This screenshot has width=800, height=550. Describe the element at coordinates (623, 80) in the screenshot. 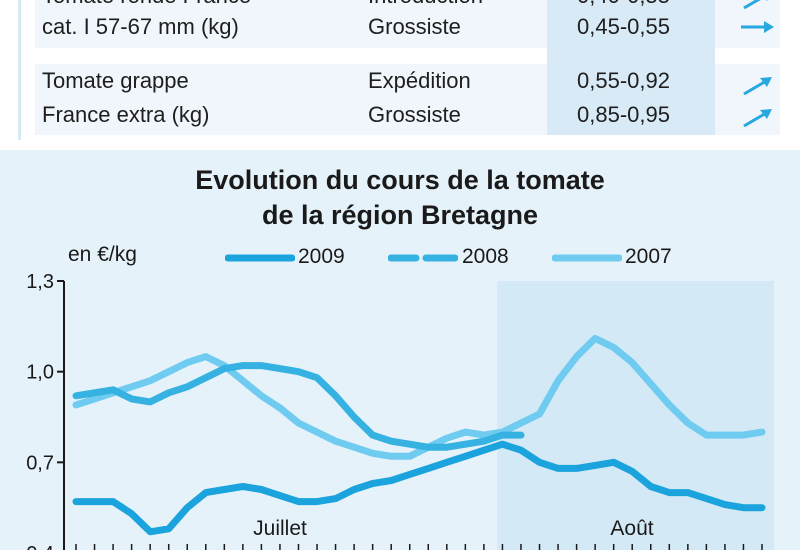

I see `price-range: 0,55-0,92` at that location.